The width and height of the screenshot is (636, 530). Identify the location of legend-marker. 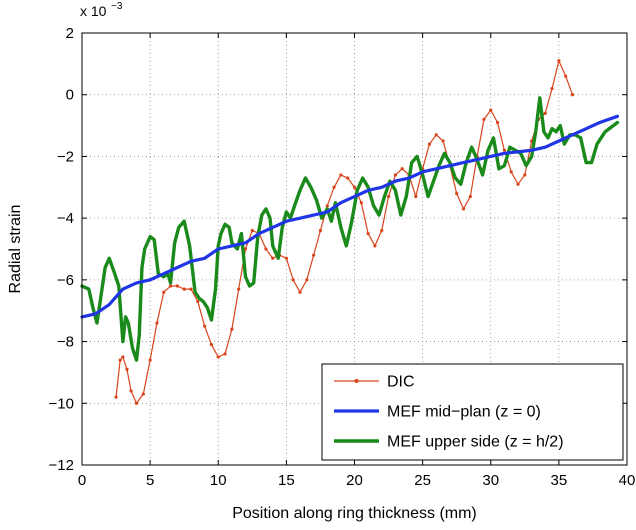
(356, 381).